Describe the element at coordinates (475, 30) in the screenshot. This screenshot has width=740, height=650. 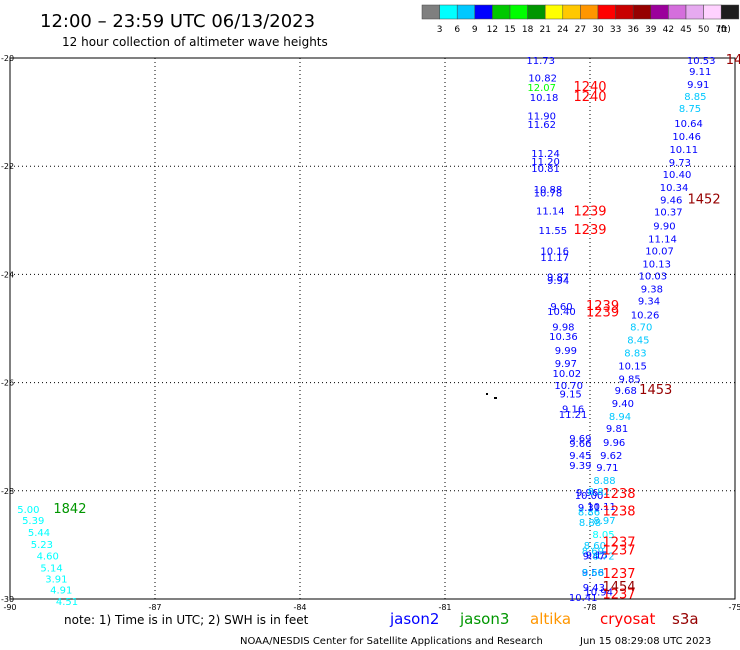
I see `colorbar-label: 9` at that location.